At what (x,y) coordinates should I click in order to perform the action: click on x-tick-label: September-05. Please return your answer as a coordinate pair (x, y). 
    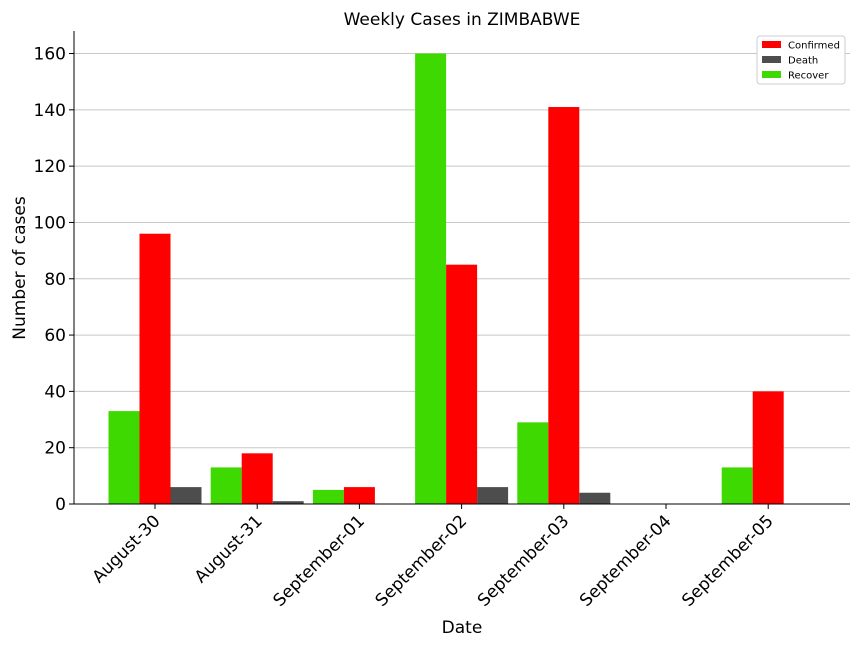
    Looking at the image, I should click on (727, 560).